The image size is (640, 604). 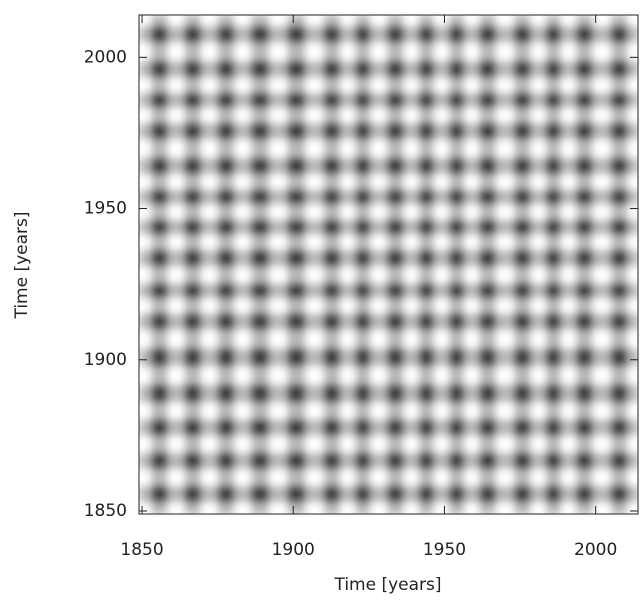 I want to click on x-axis-label: Time [years], so click(x=387, y=585).